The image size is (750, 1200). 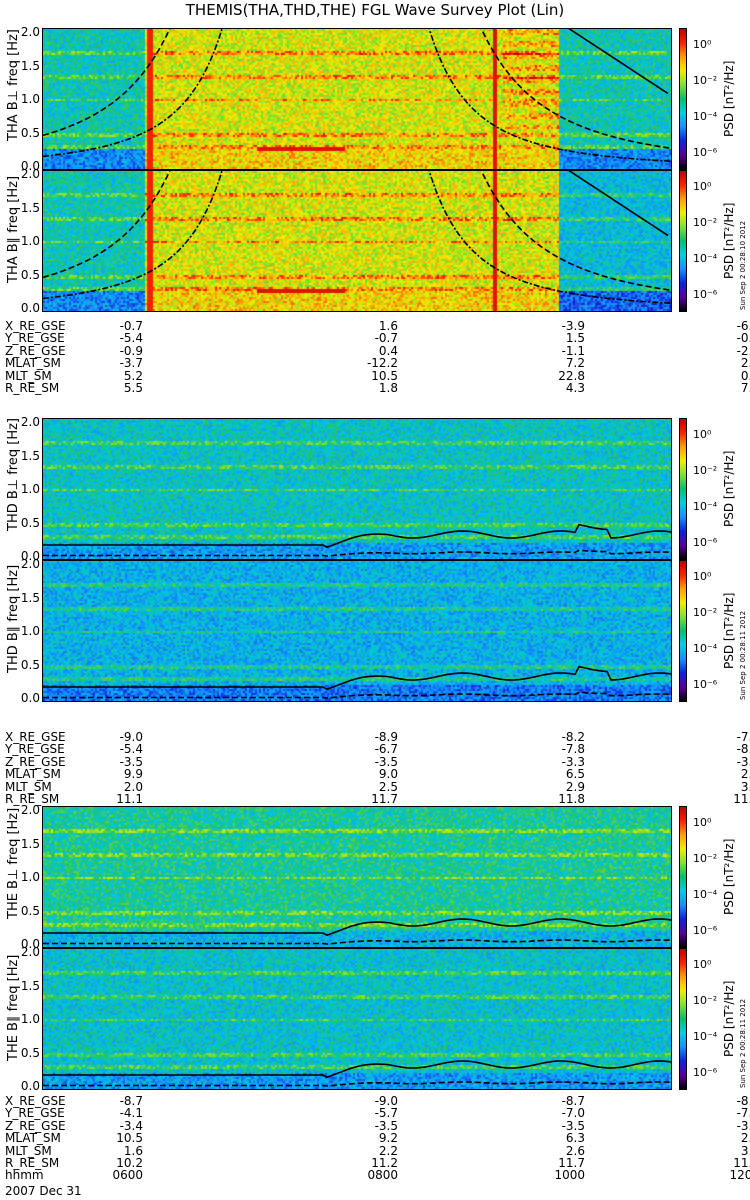 I want to click on ephemeris-value: 0800, so click(x=382, y=1175).